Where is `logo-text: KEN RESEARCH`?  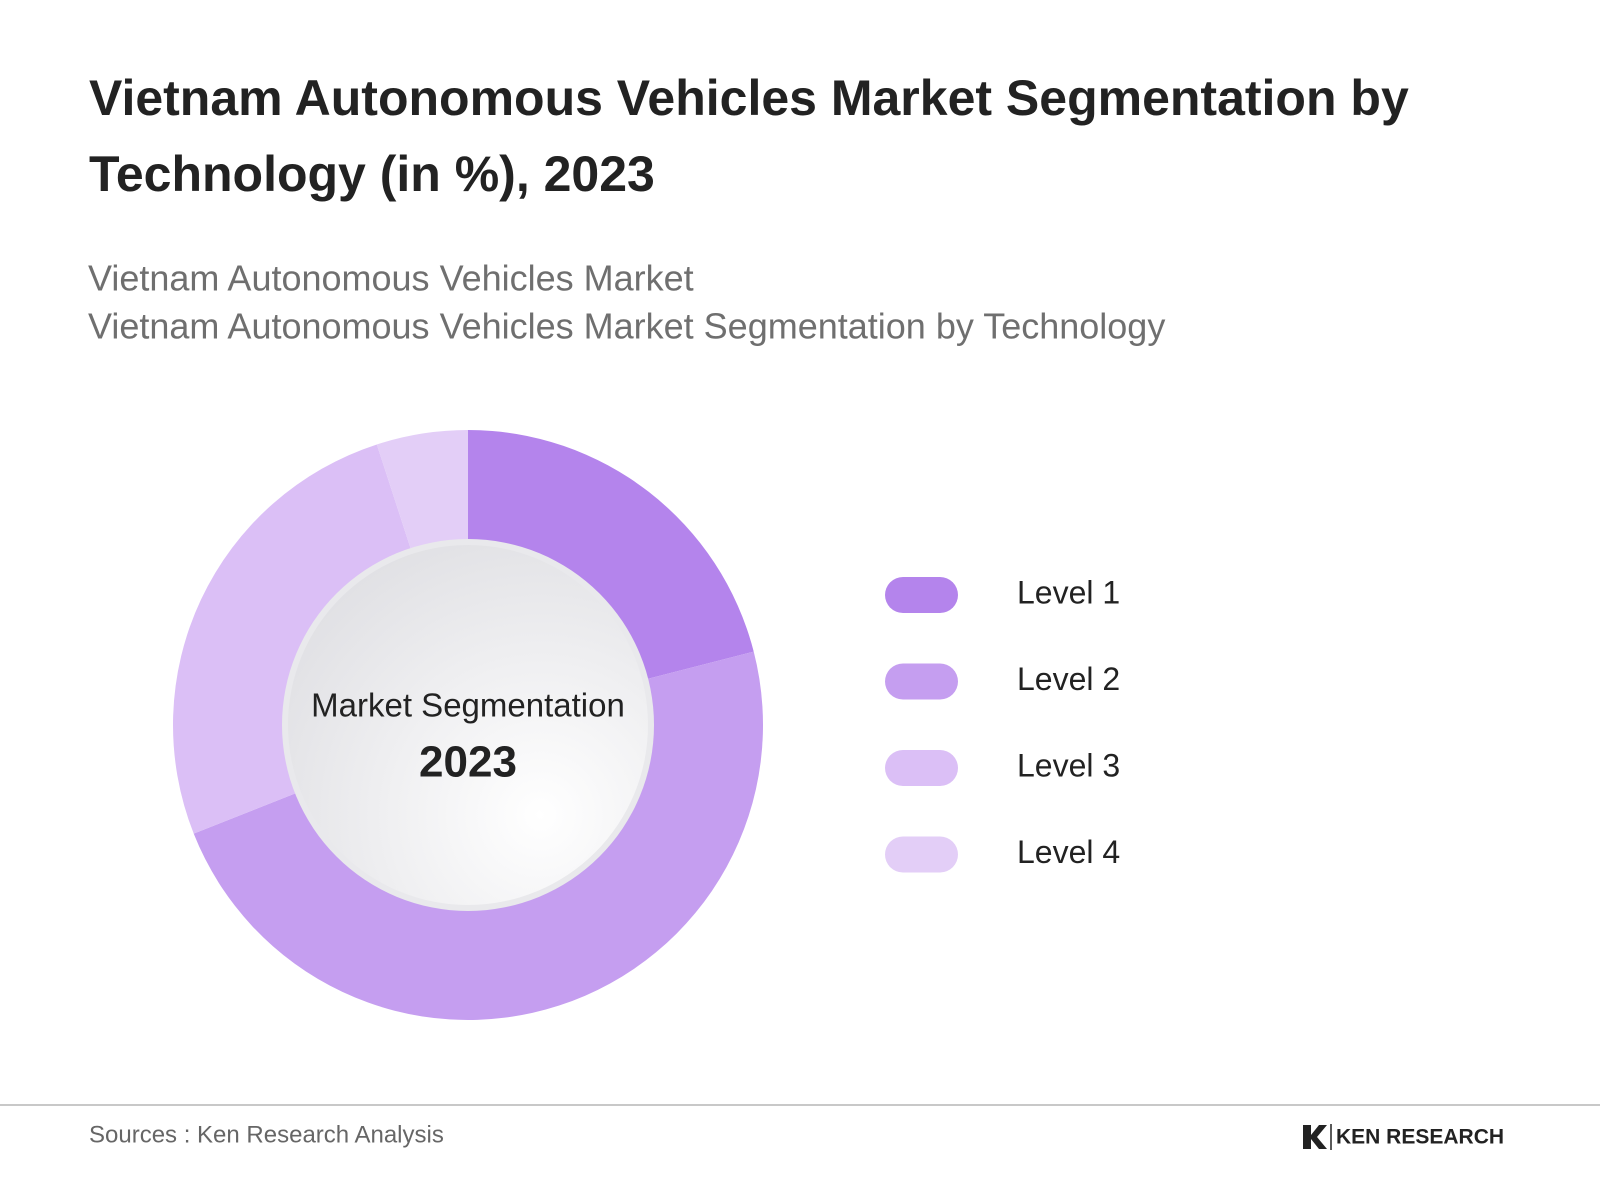 logo-text: KEN RESEARCH is located at coordinates (1420, 1137).